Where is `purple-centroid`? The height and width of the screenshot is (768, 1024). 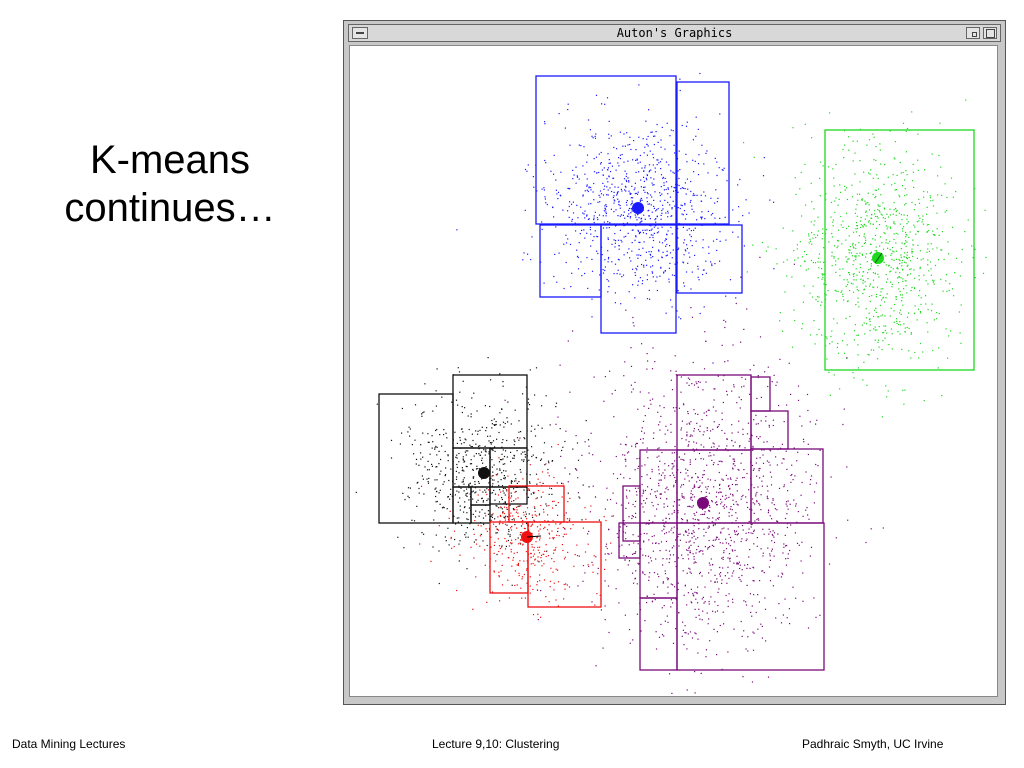 purple-centroid is located at coordinates (703, 503).